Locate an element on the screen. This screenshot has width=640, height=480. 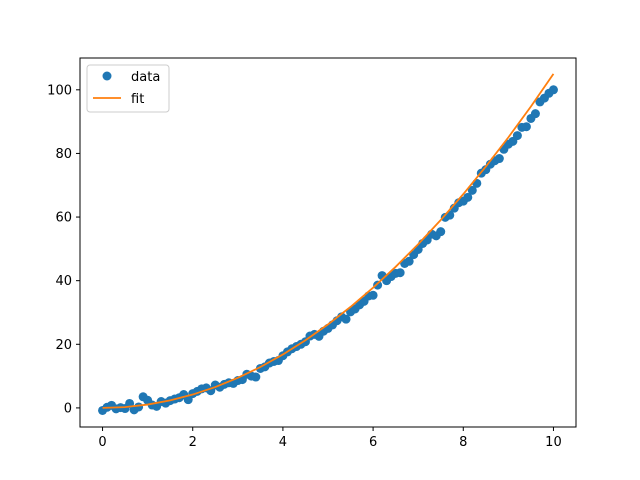
x-tick-label: 6 is located at coordinates (373, 442).